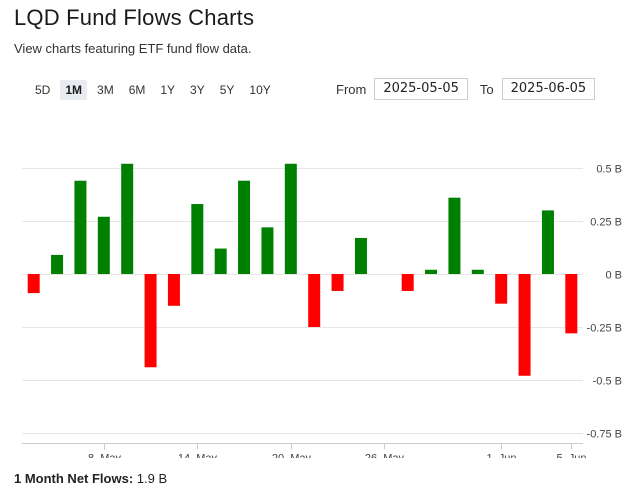 This screenshot has width=631, height=490. What do you see at coordinates (260, 90) in the screenshot?
I see `range-button-10y: 10Y` at bounding box center [260, 90].